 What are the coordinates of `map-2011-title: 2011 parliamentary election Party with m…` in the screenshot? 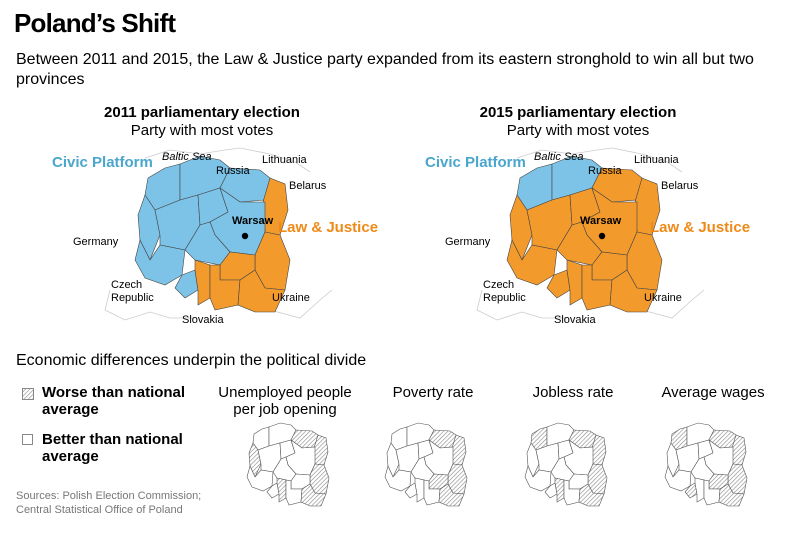 It's located at (202, 122).